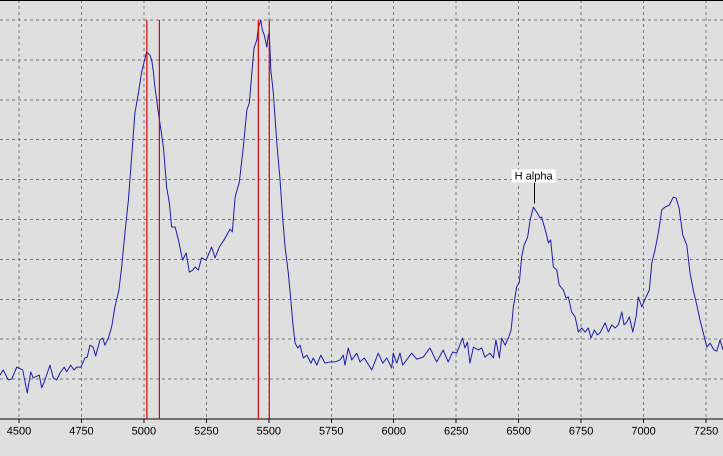 The height and width of the screenshot is (456, 723). I want to click on x-tick-label: 7250, so click(706, 432).